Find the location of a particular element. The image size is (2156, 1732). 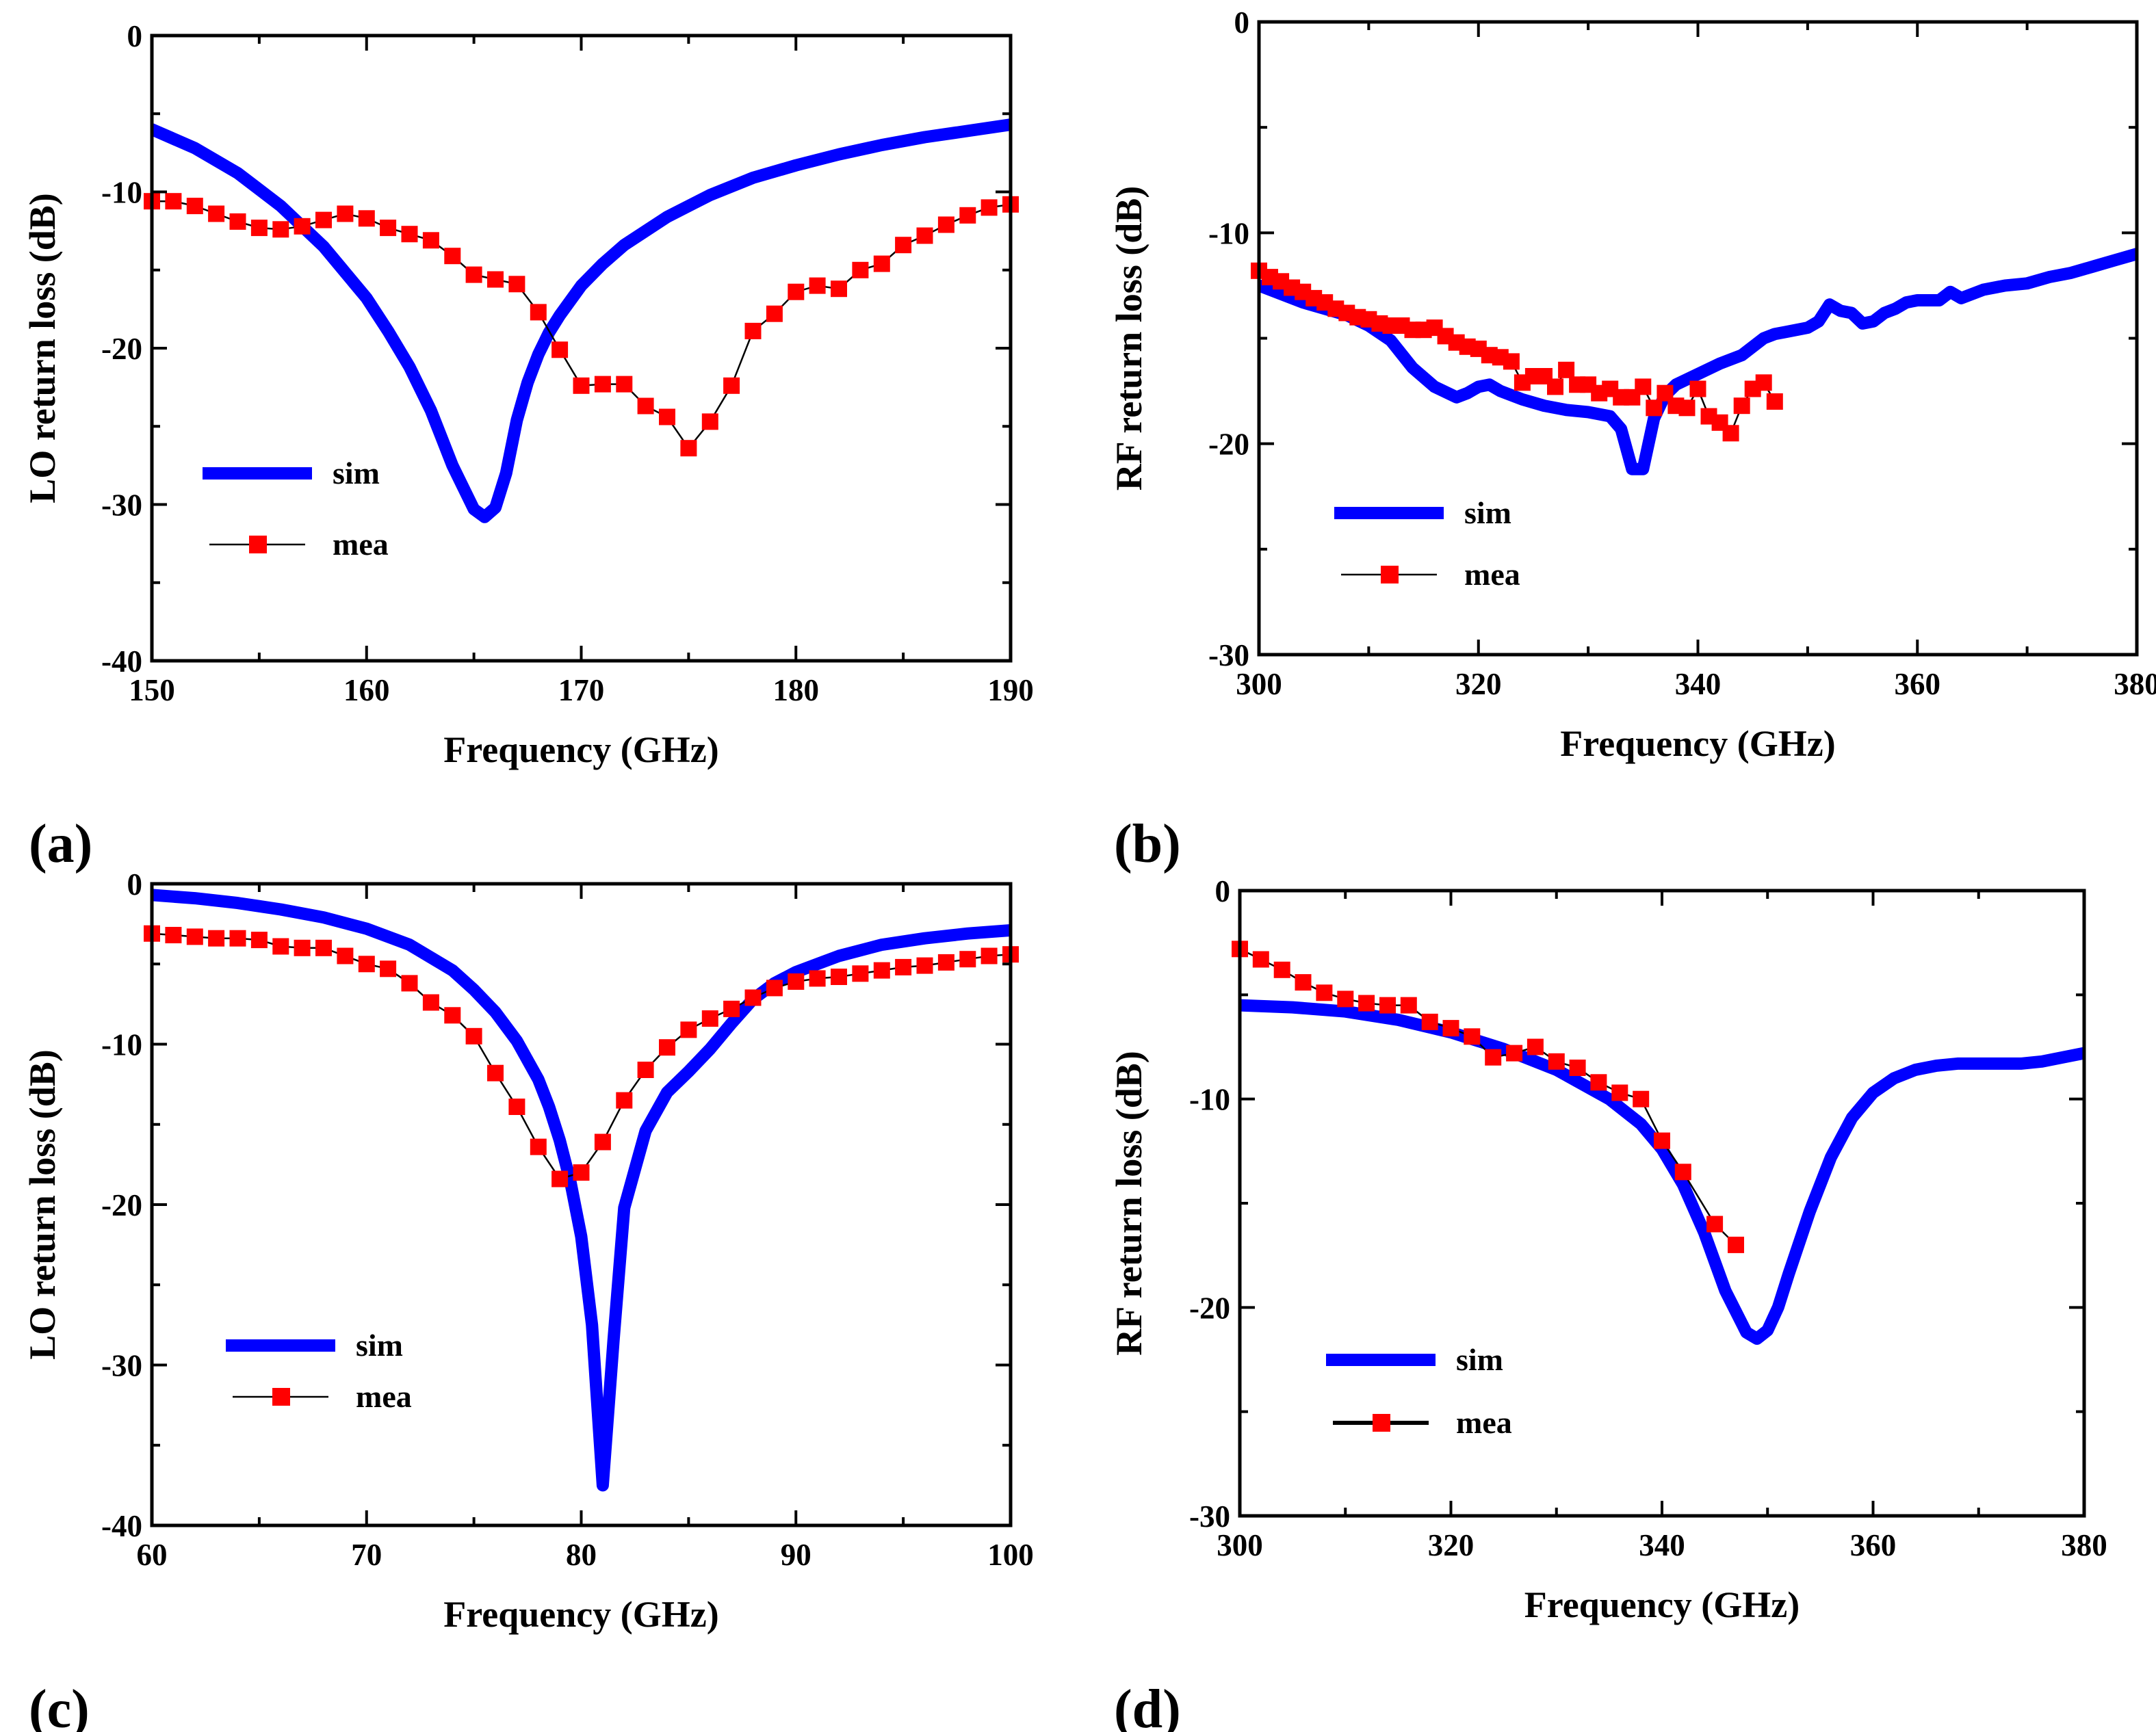

y-tick-label: -10 is located at coordinates (121, 193).